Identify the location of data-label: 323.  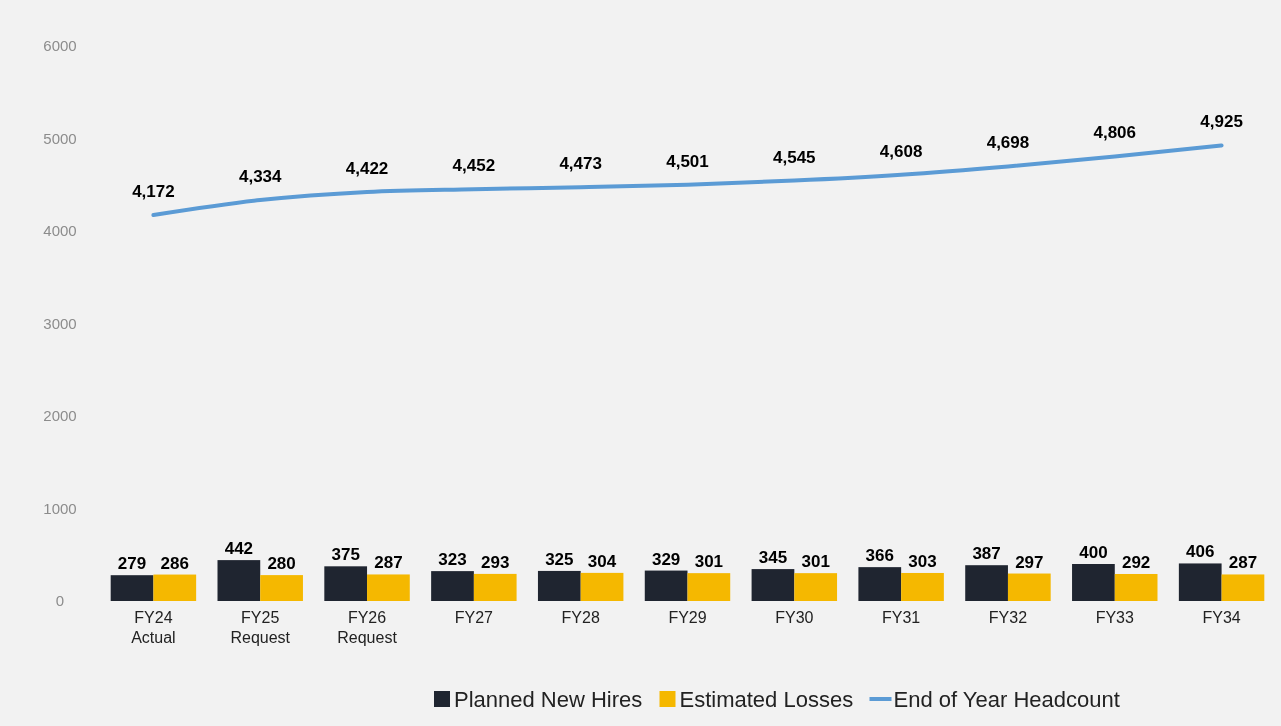
(452, 560).